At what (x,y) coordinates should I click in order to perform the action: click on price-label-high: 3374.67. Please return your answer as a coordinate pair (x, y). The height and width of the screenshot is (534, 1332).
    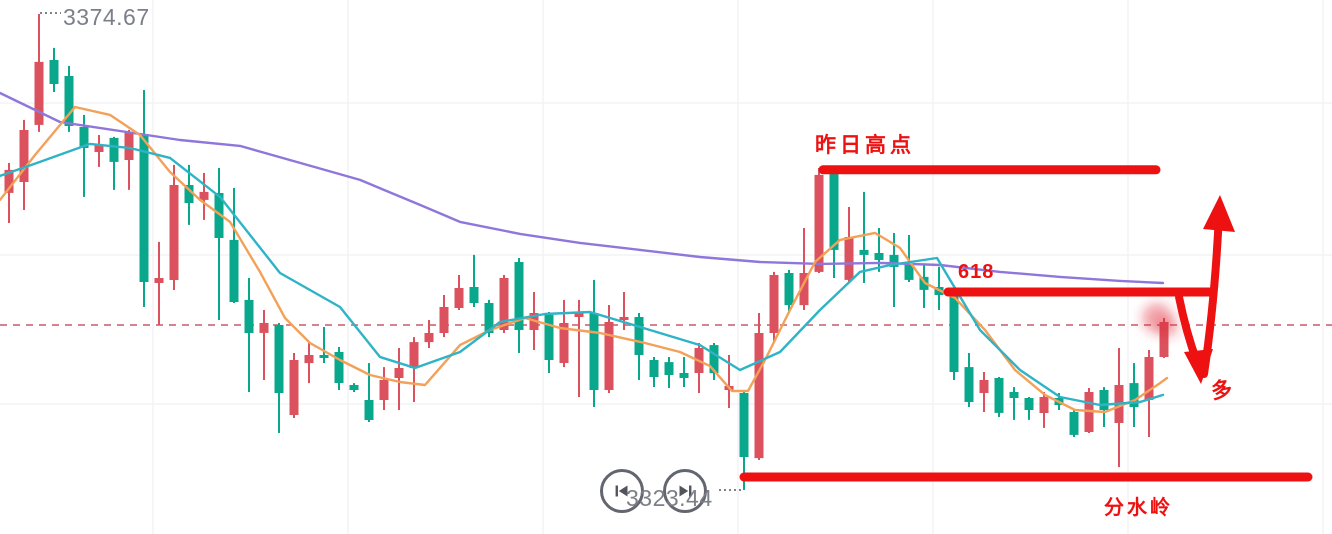
    Looking at the image, I should click on (106, 17).